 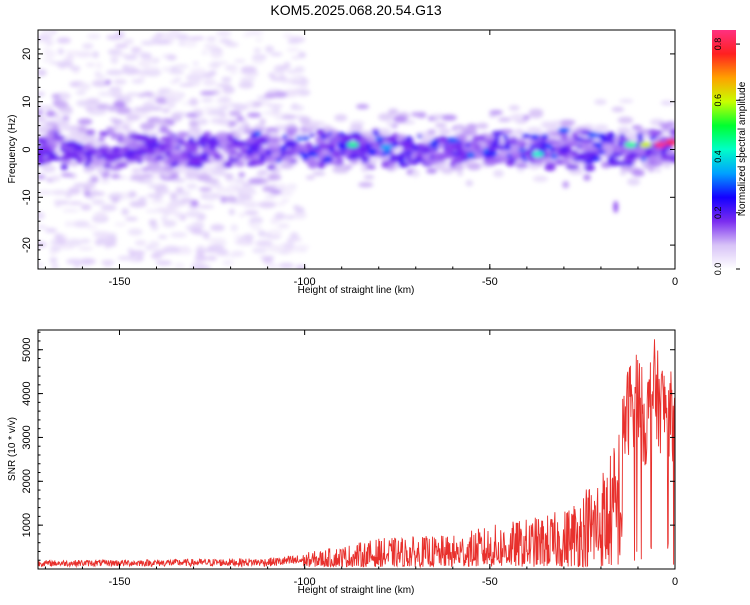 I want to click on y-tick-label: 10, so click(x=27, y=102).